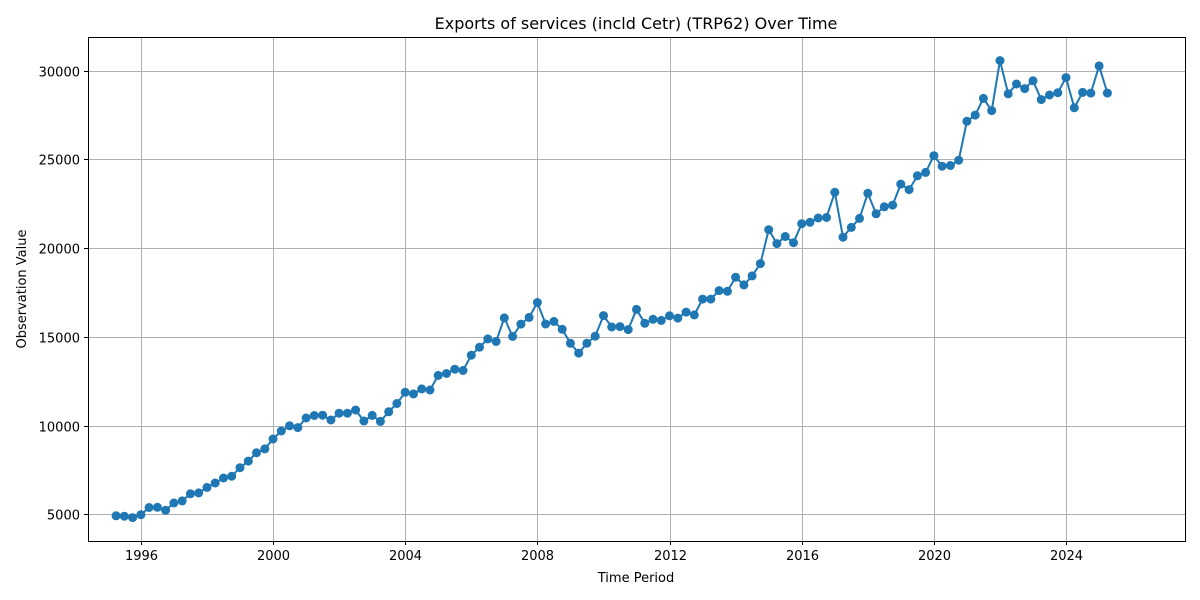 This screenshot has width=1200, height=600. Describe the element at coordinates (59, 428) in the screenshot. I see `y-tick-label: 10000` at that location.